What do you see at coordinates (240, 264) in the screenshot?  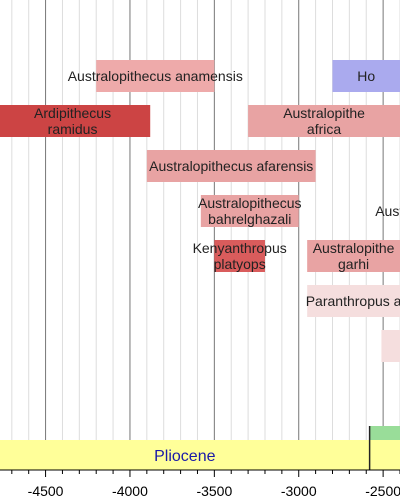 I see `species-label: platyops` at bounding box center [240, 264].